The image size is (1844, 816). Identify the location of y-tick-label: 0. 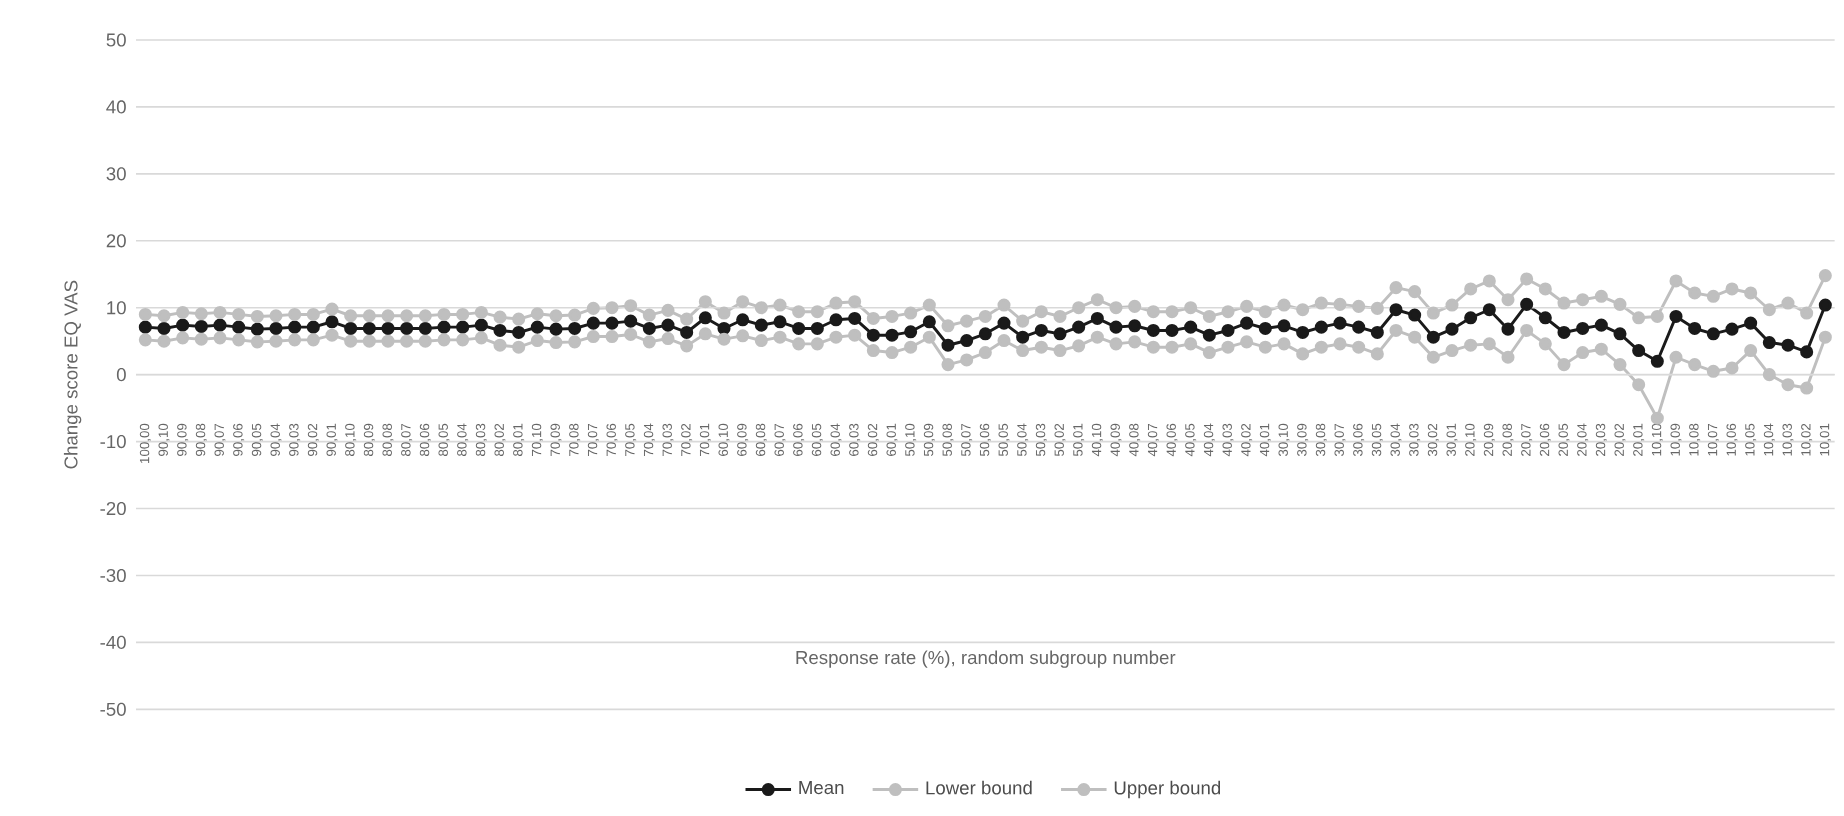
(121, 375).